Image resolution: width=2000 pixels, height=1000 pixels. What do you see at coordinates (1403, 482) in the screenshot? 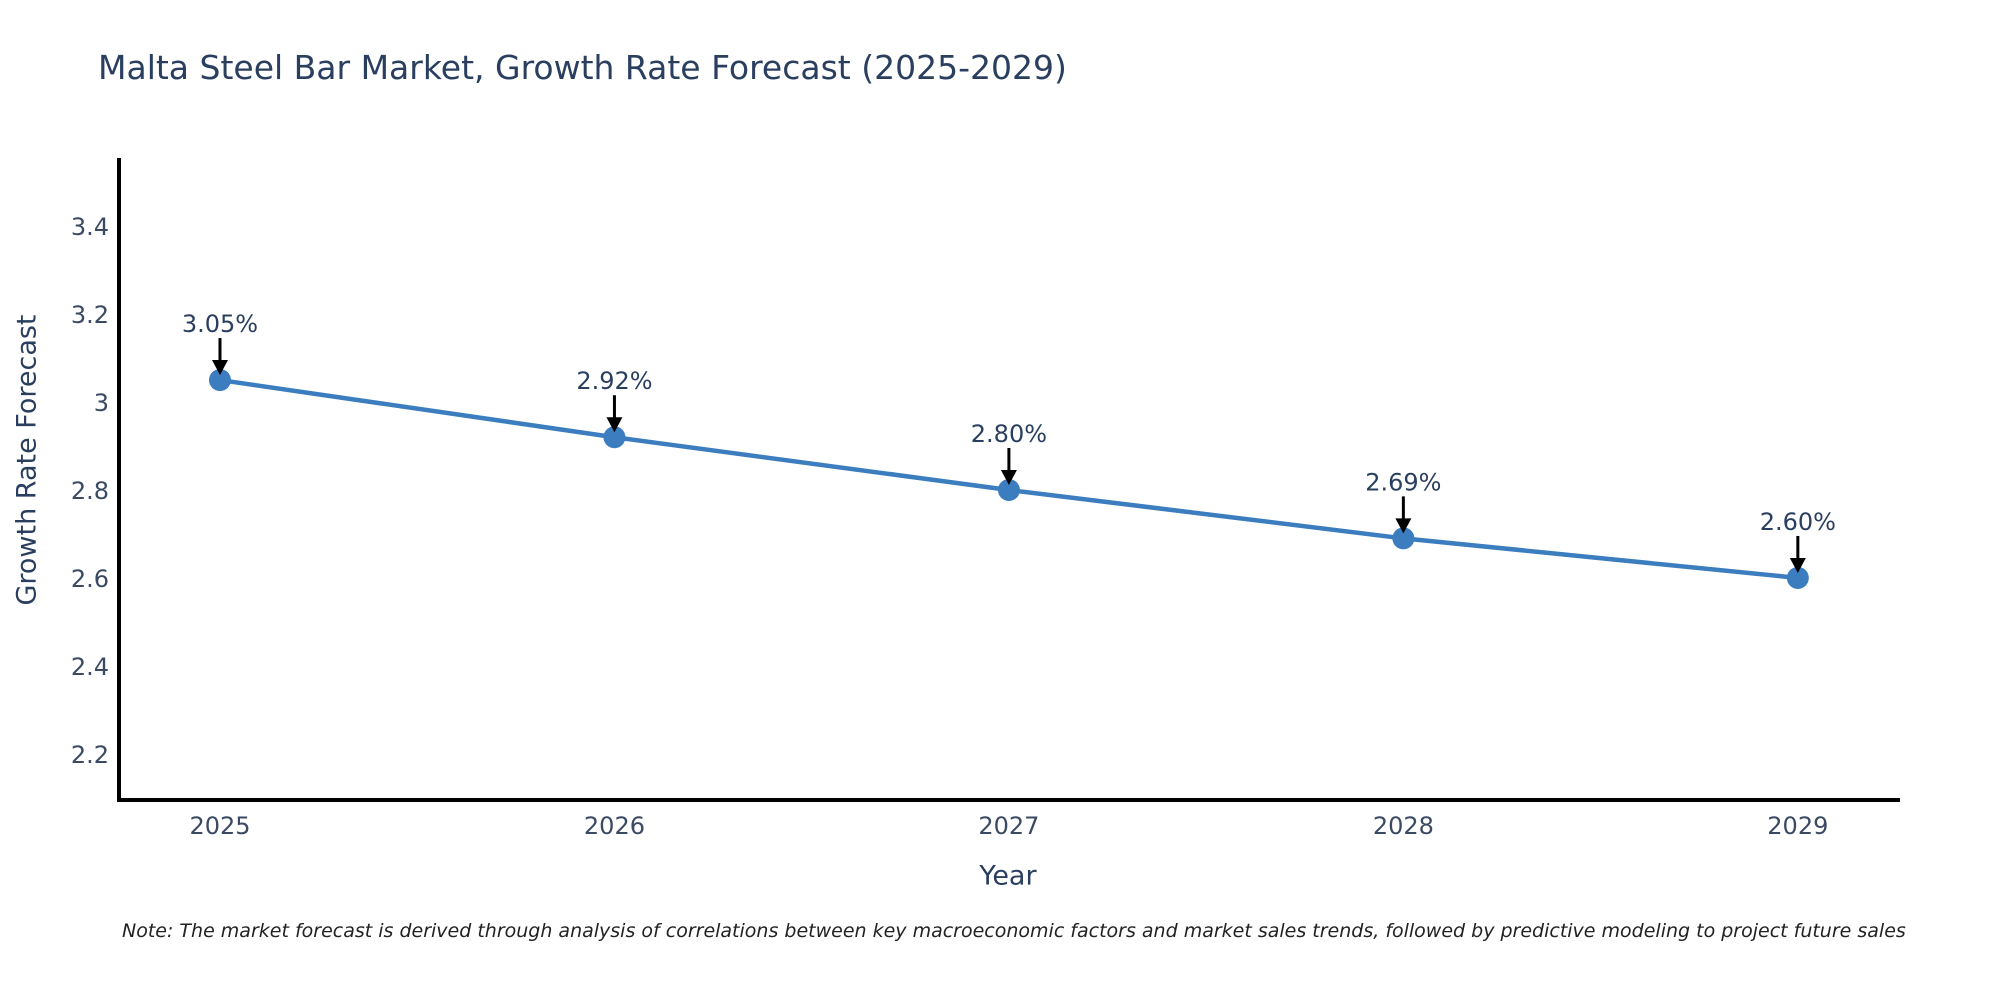
I see `point-value-label: 2.69%` at bounding box center [1403, 482].